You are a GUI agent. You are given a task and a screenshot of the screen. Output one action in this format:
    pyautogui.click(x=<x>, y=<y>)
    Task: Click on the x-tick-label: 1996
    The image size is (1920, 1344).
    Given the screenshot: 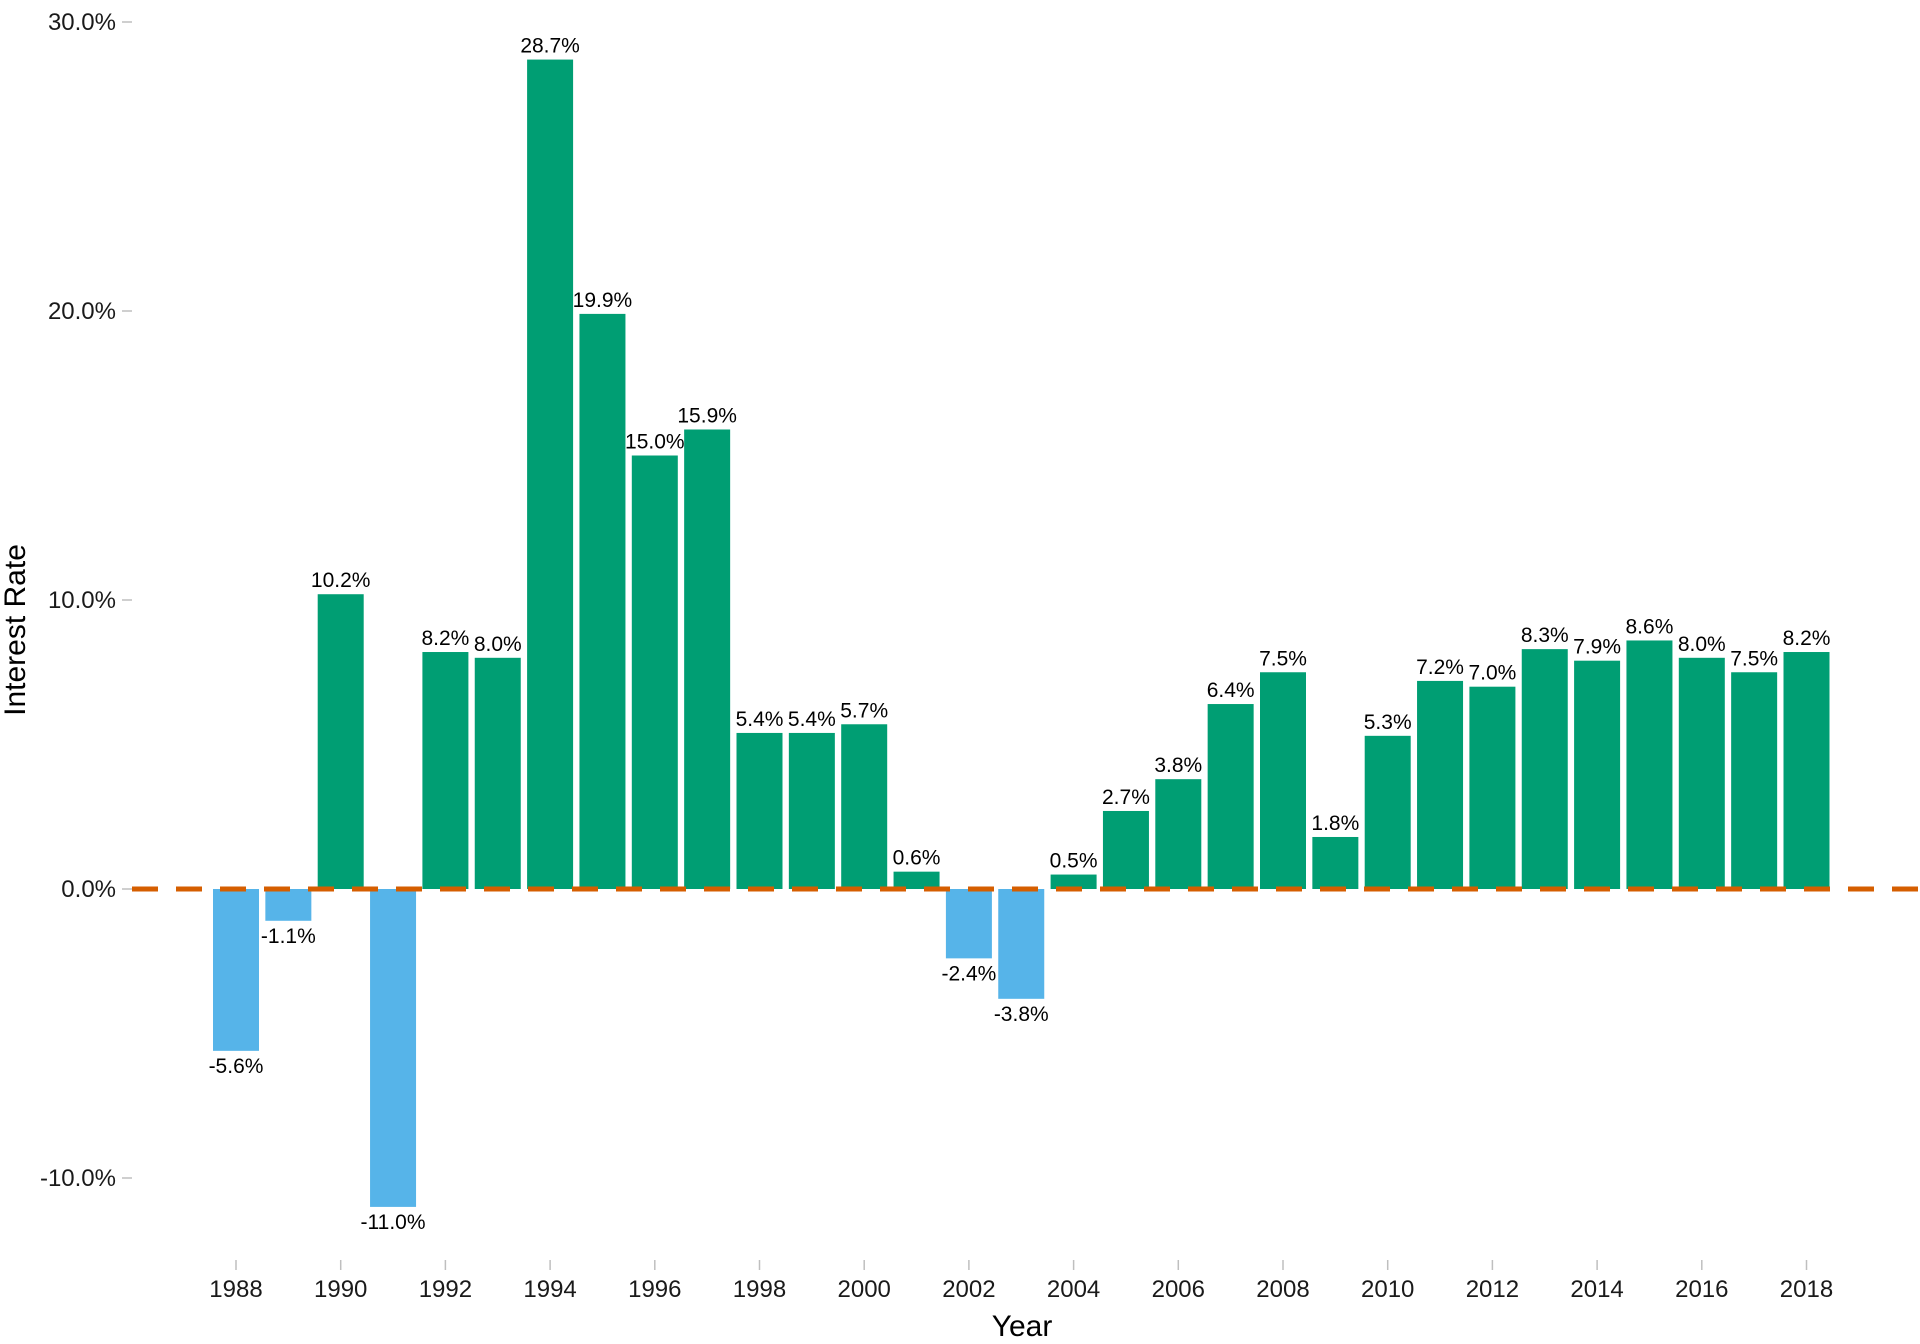 What is the action you would take?
    pyautogui.click(x=654, y=1289)
    